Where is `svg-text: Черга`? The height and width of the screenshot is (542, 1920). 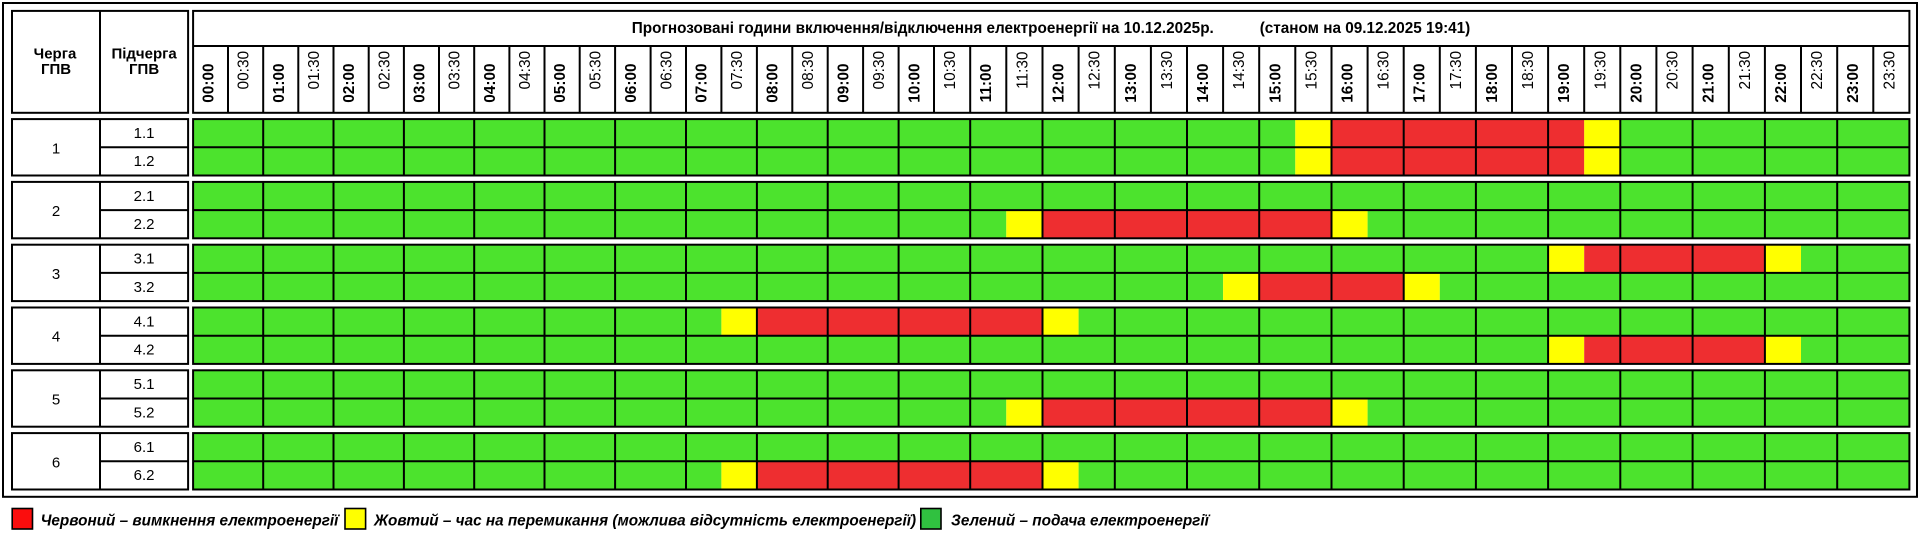
svg-text: Черга is located at coordinates (55, 53).